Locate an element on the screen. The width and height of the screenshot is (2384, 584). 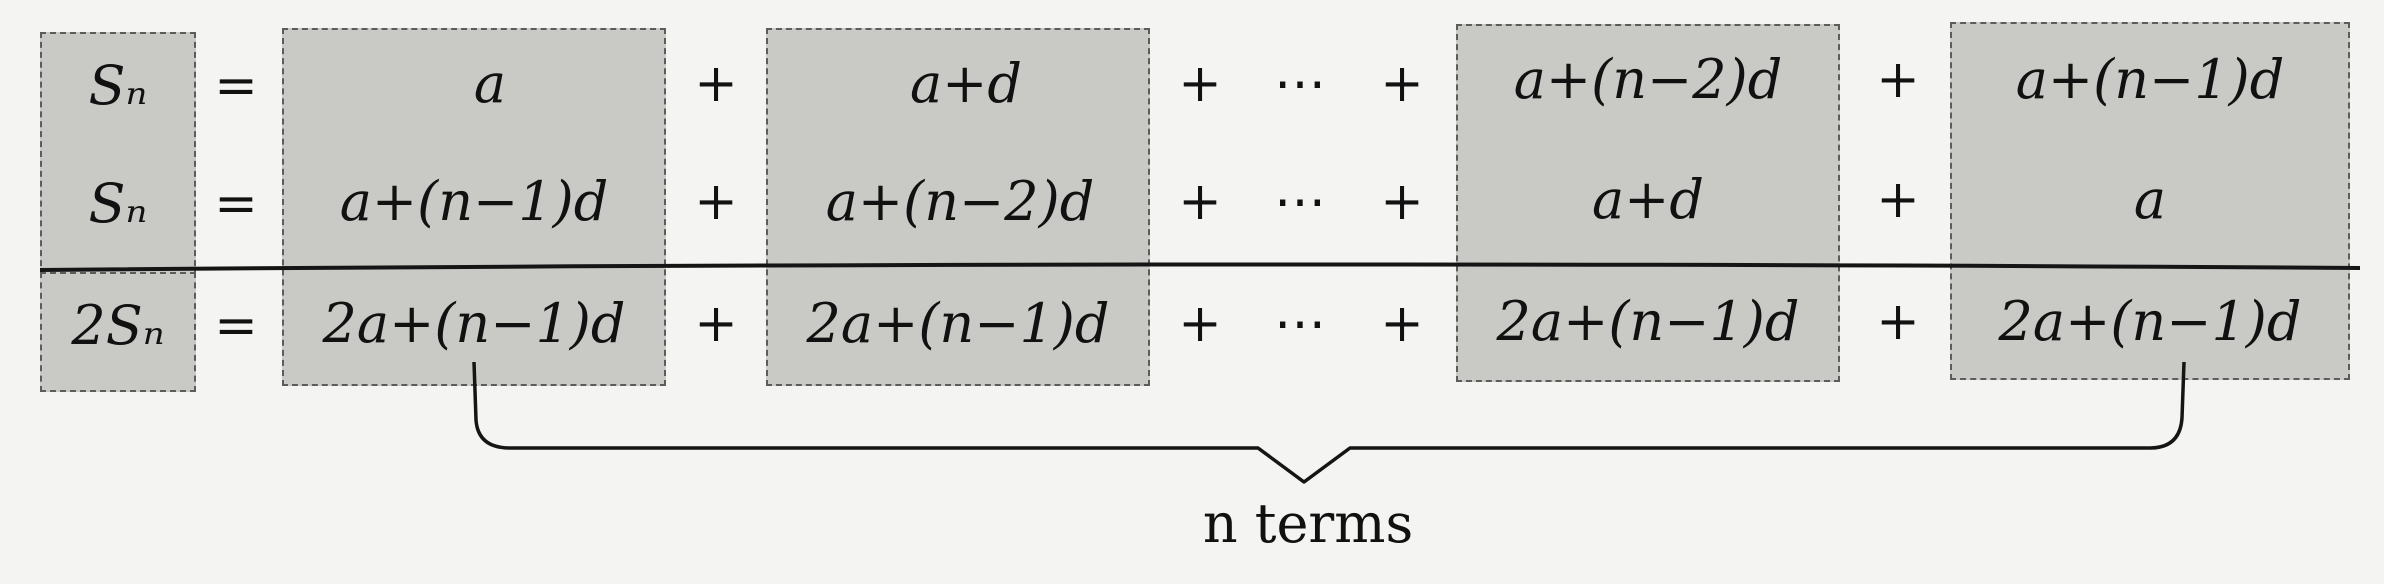
row3-equals: = is located at coordinates (236, 326).